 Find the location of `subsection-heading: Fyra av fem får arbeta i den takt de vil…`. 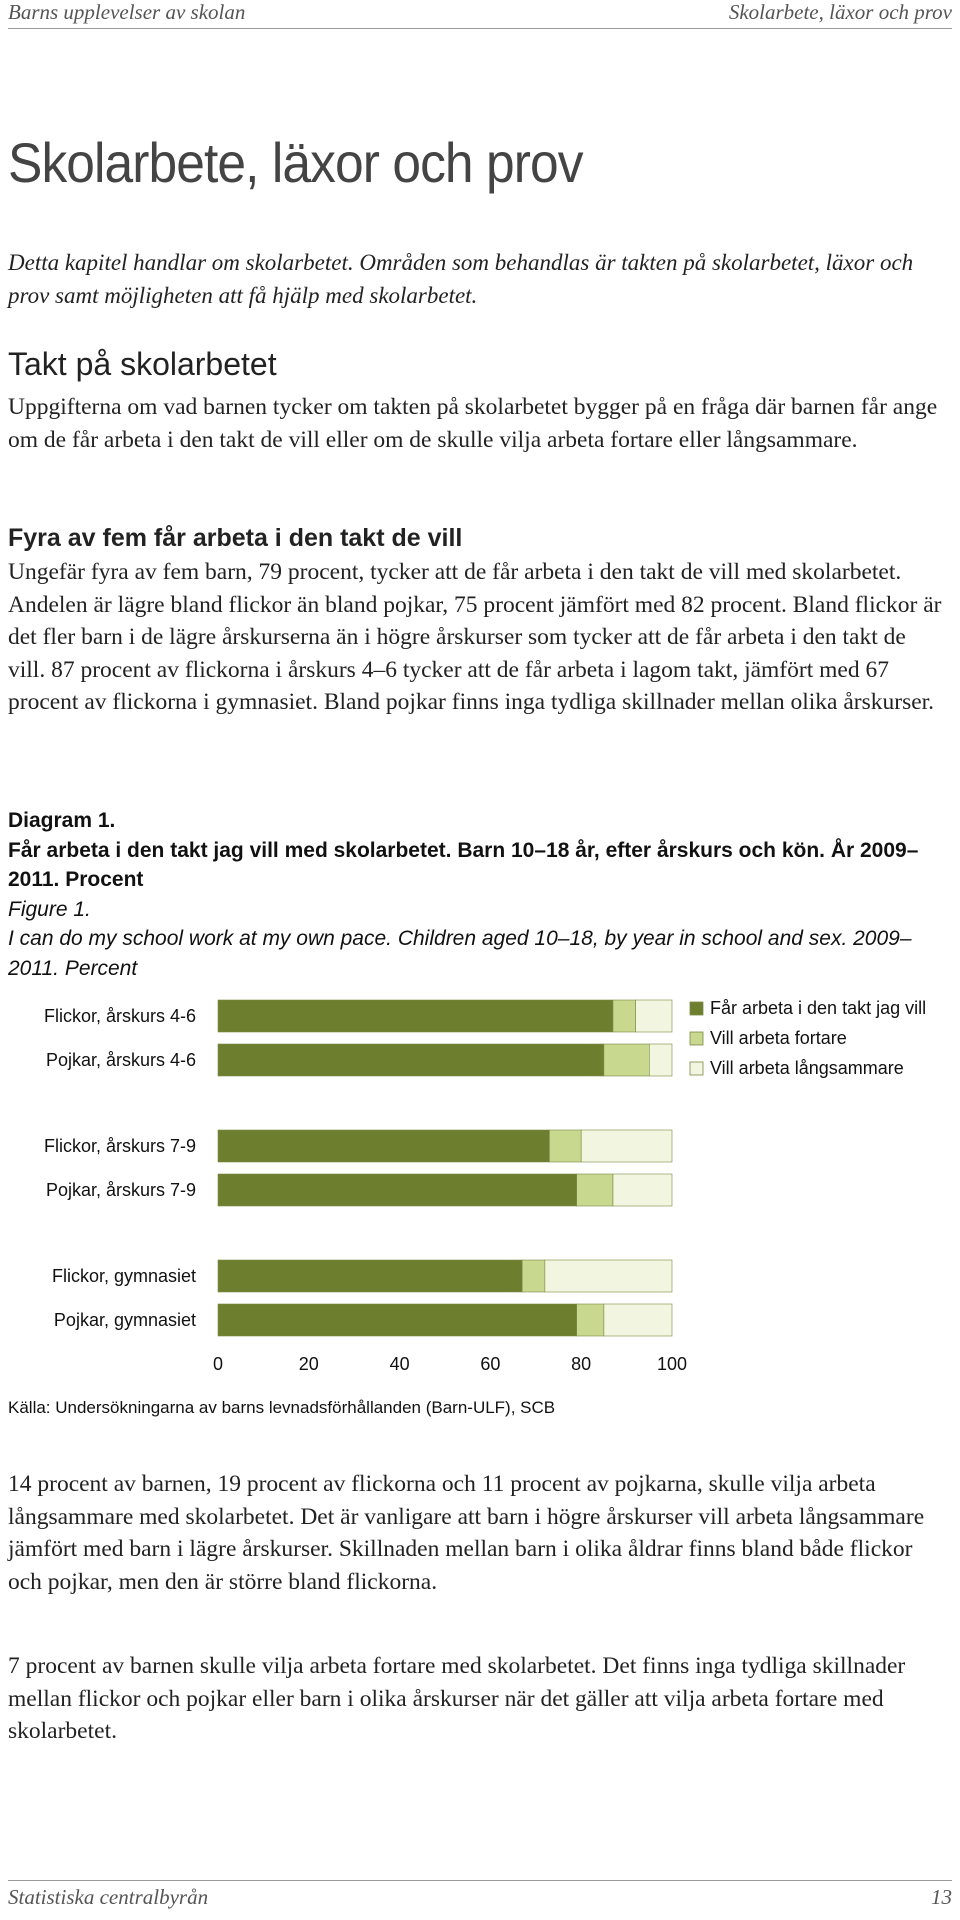

subsection-heading: Fyra av fem får arbeta i den takt de vil… is located at coordinates (235, 538).